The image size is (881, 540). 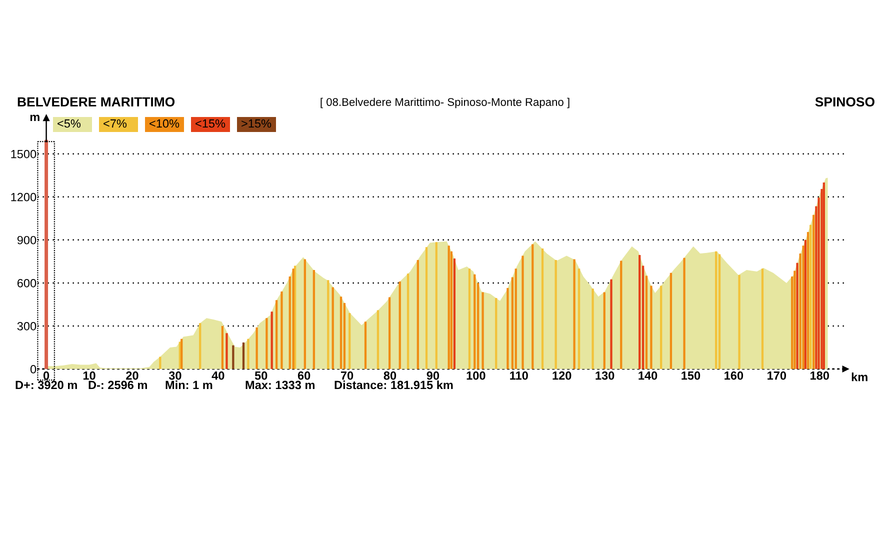 I want to click on y-axis-title: m, so click(x=35, y=118).